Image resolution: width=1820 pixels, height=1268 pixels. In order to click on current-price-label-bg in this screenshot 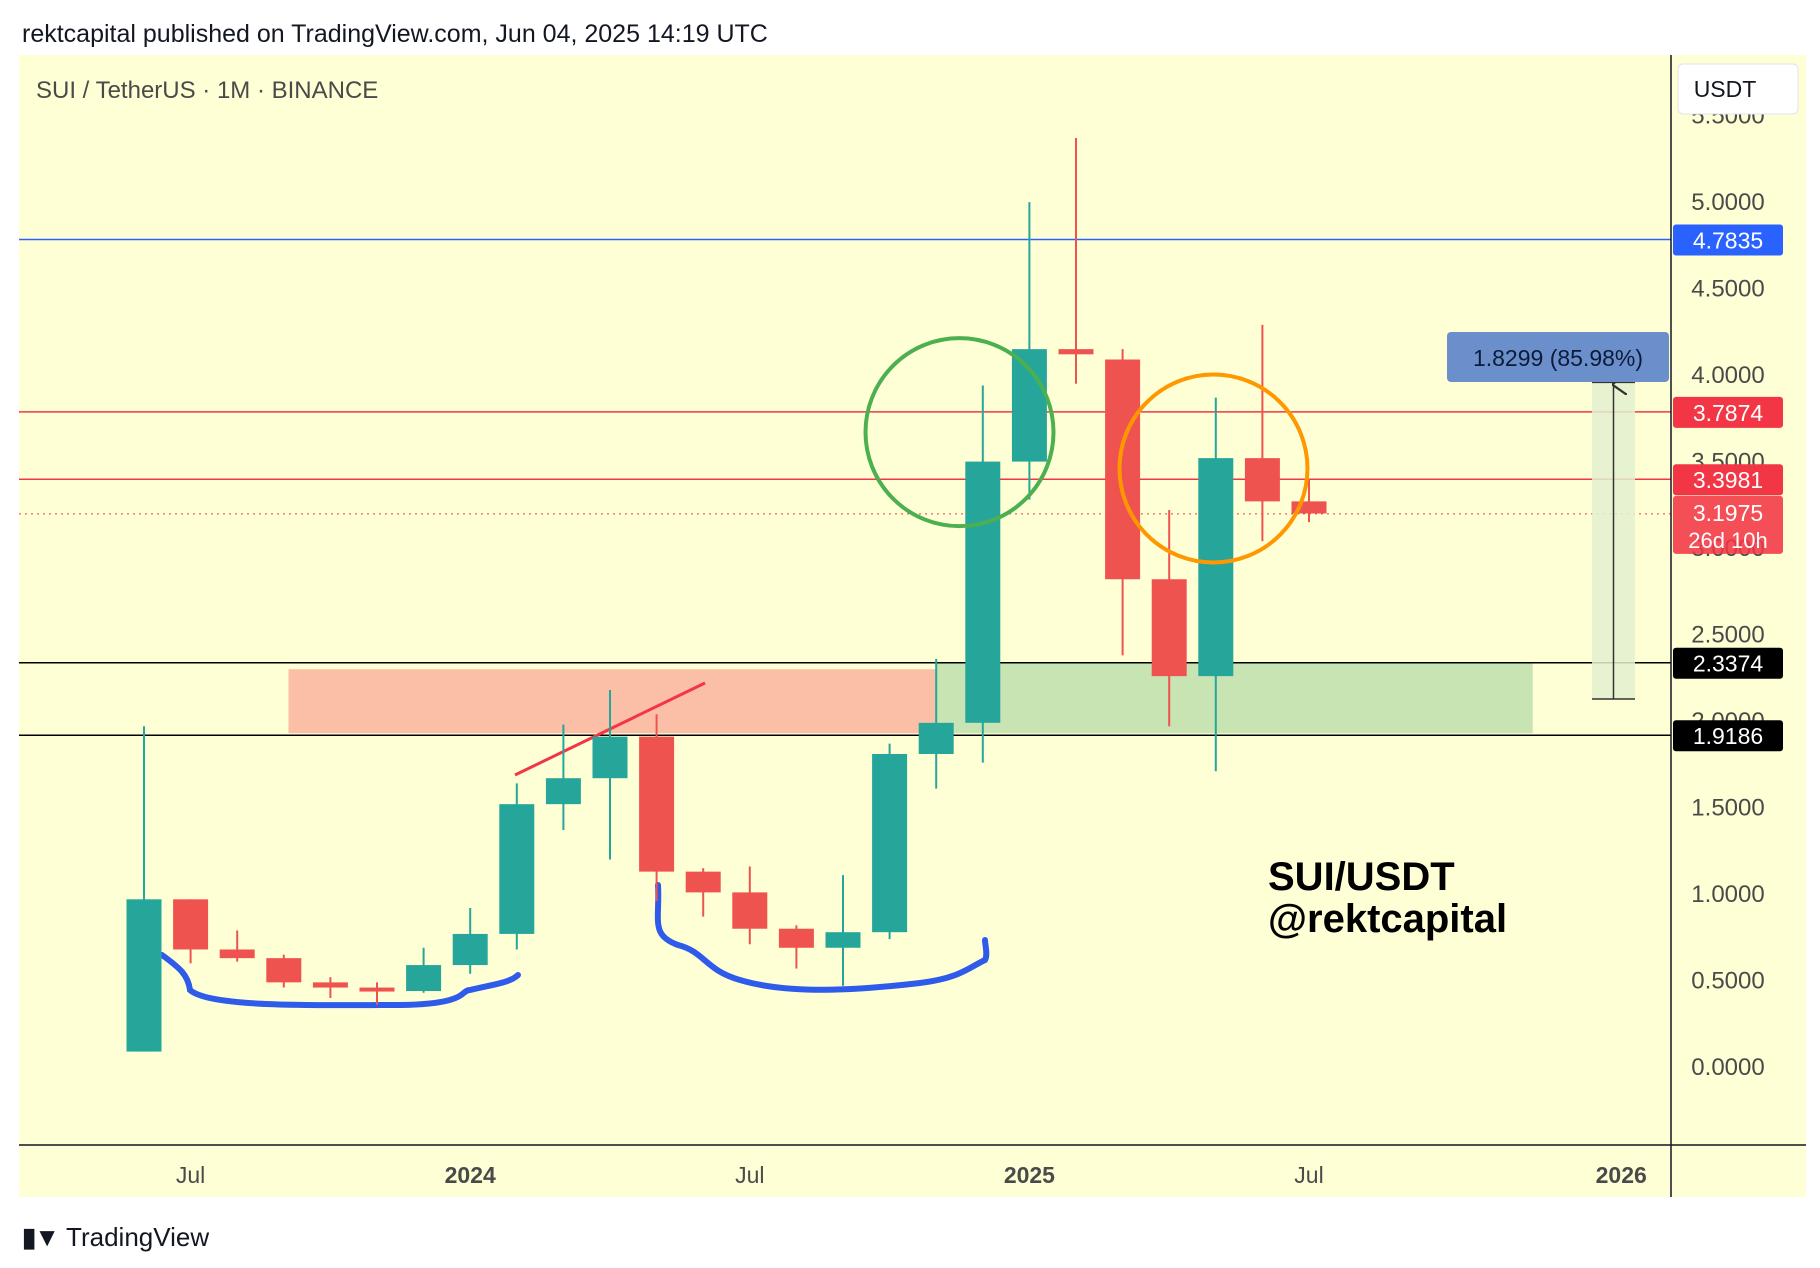, I will do `click(1728, 524)`.